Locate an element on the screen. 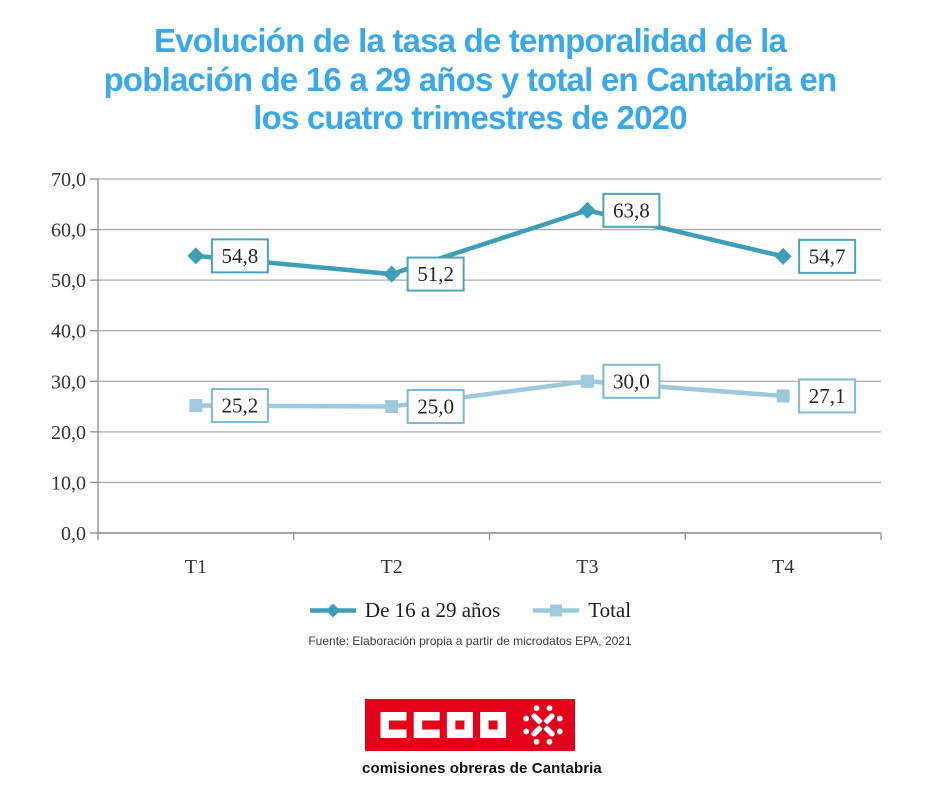 The height and width of the screenshot is (788, 940). data-label: 25,0 is located at coordinates (435, 407).